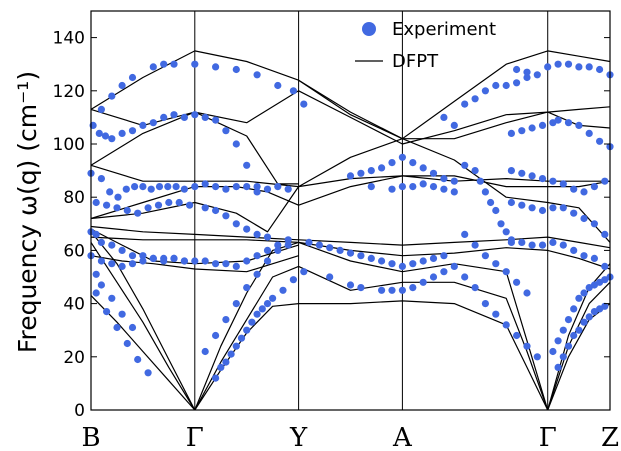 This screenshot has width=621, height=451. I want to click on y-tick-label: 140, so click(69, 39).